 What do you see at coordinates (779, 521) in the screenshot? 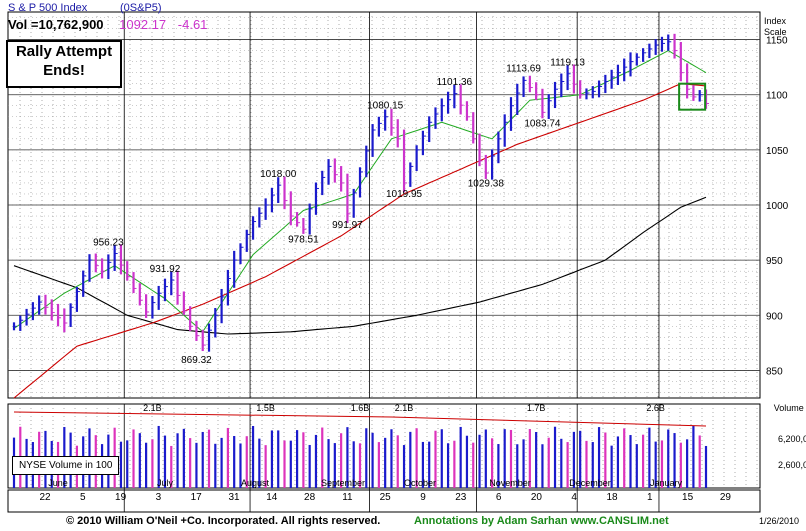
I see `chart-date: 1/26/2010` at bounding box center [779, 521].